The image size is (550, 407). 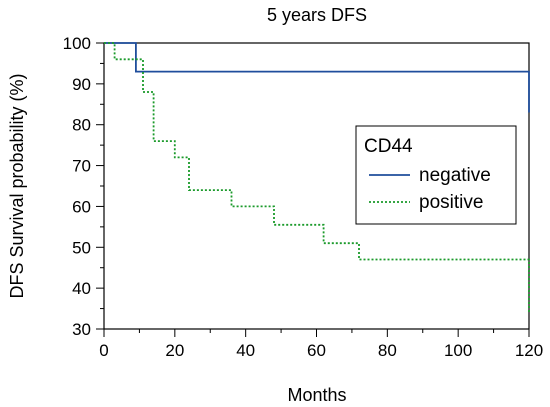 What do you see at coordinates (17, 185) in the screenshot?
I see `y-axis-label: DFS Survival probability (%)` at bounding box center [17, 185].